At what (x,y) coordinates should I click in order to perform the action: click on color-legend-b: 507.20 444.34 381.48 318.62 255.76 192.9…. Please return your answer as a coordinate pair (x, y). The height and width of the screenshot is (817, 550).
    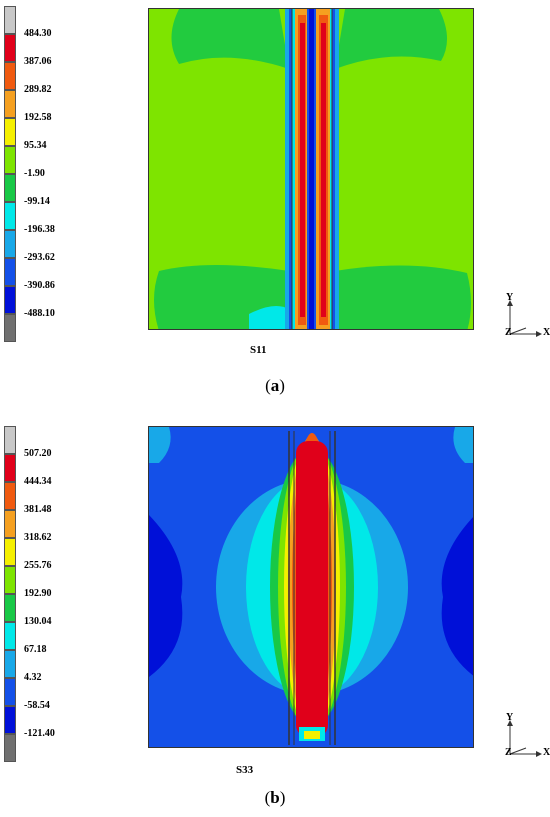
    Looking at the image, I should click on (44, 594).